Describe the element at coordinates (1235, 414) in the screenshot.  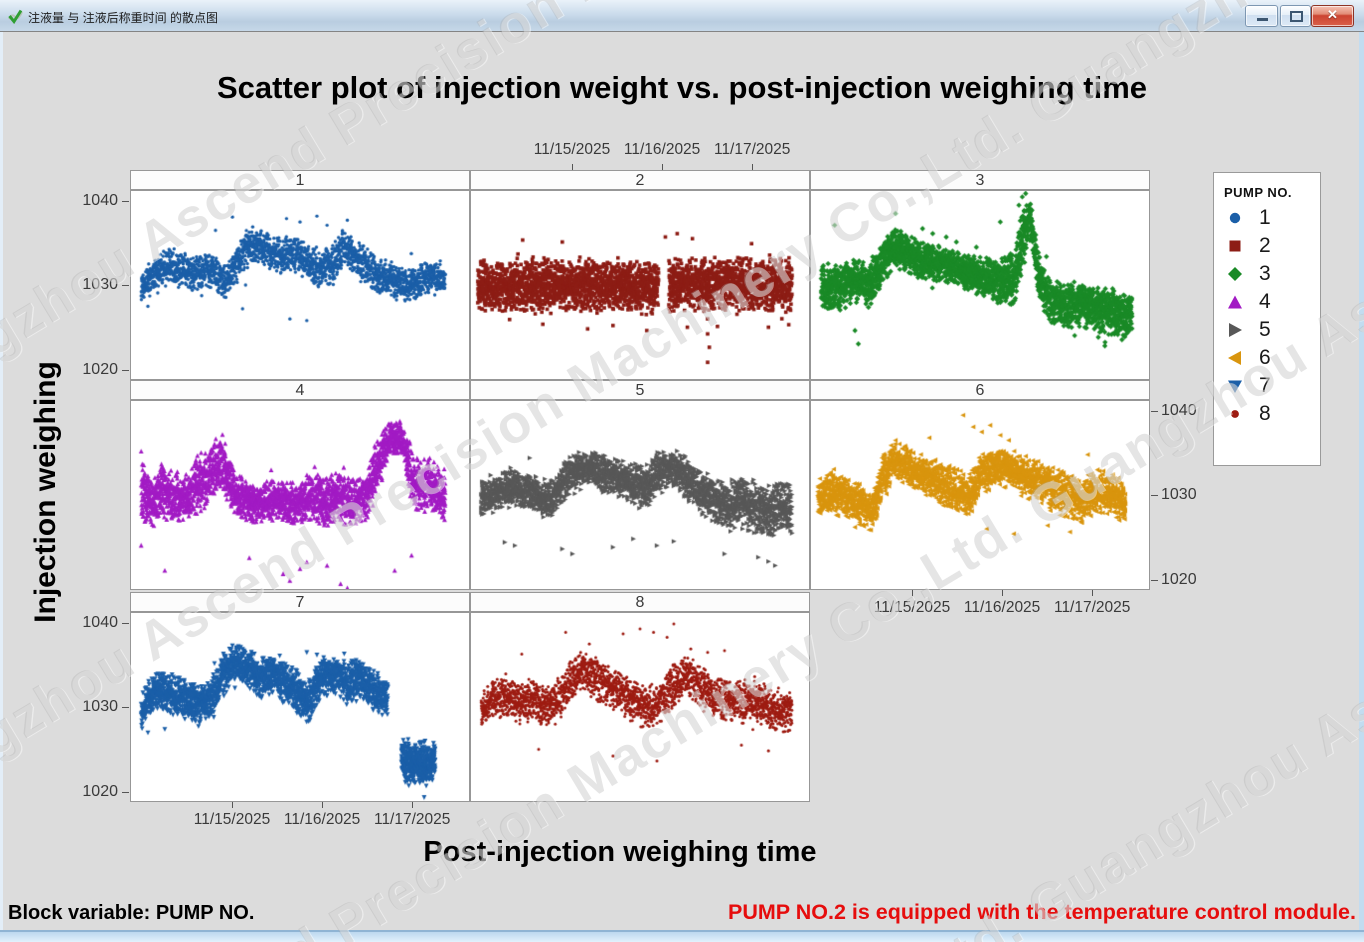
I see `circle-small-icon` at that location.